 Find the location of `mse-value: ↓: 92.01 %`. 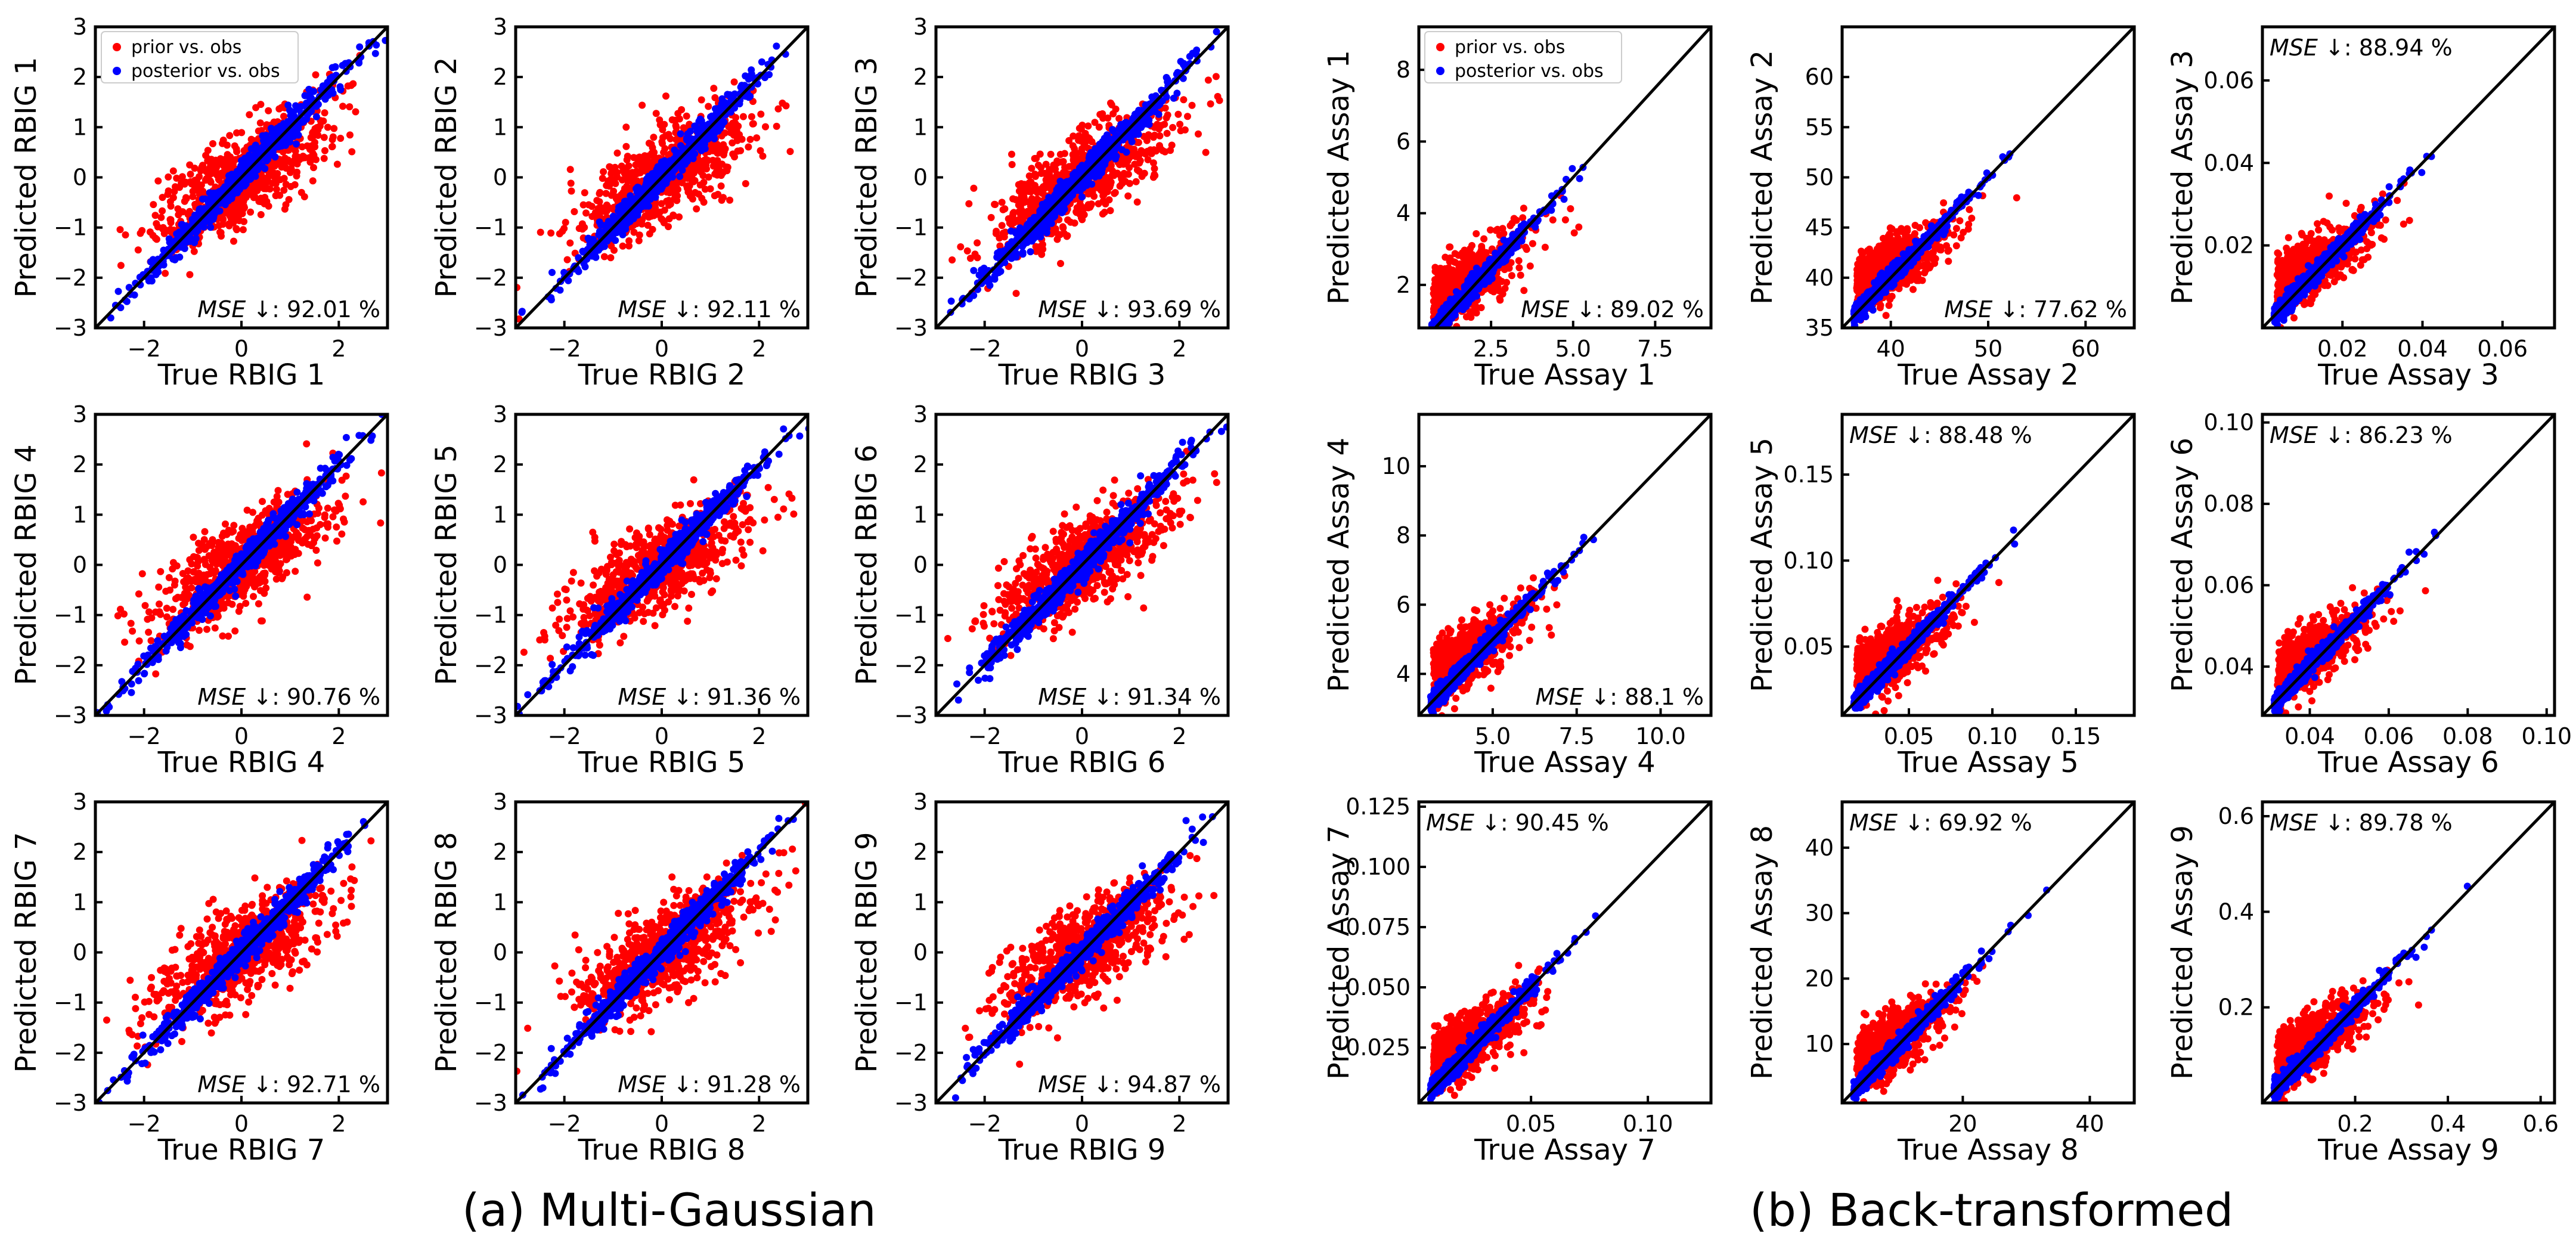

mse-value: ↓: 92.01 % is located at coordinates (313, 309).